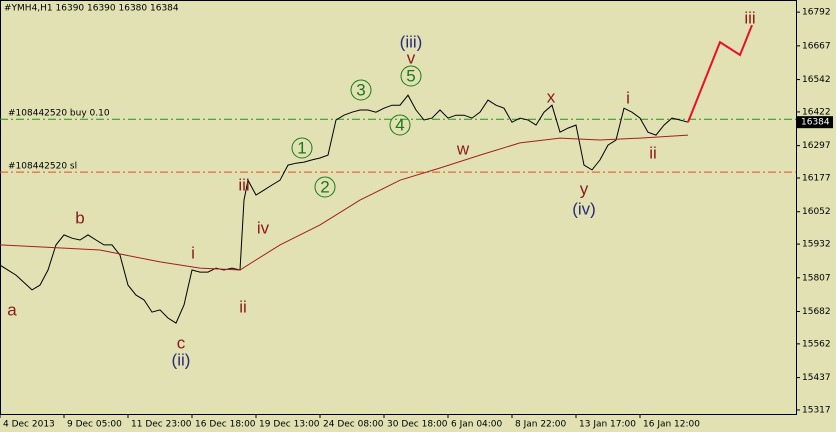 Image resolution: width=836 pixels, height=432 pixels. Describe the element at coordinates (263, 227) in the screenshot. I see `wave-label: iv` at that location.